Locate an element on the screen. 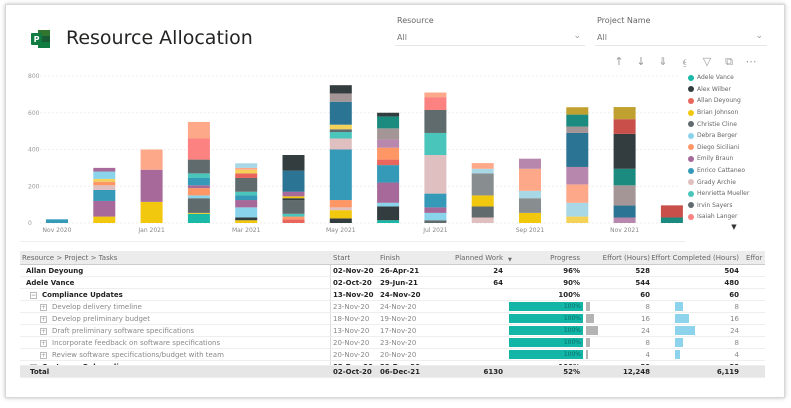 The height and width of the screenshot is (408, 791). bar-segment-jan-2021 is located at coordinates (151, 212).